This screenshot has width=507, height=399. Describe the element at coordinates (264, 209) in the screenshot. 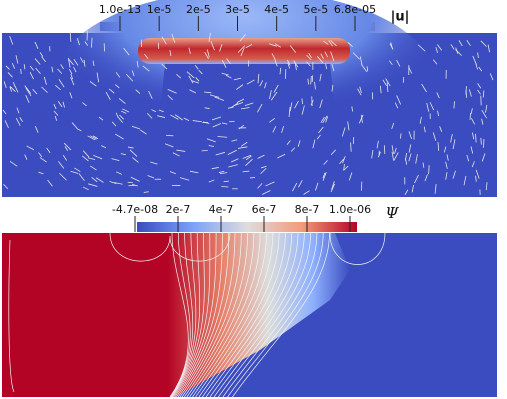

I see `colorbar-tick-label: 6e-7` at that location.